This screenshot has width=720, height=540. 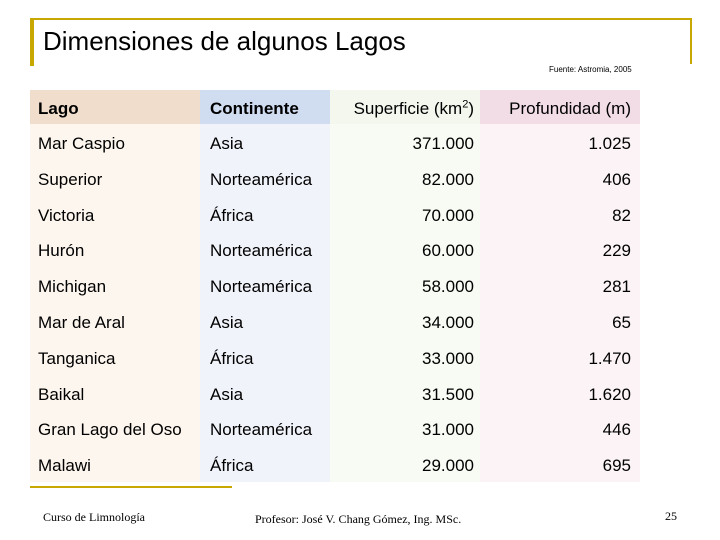 What do you see at coordinates (61, 394) in the screenshot?
I see `cell-lago: Baikal` at bounding box center [61, 394].